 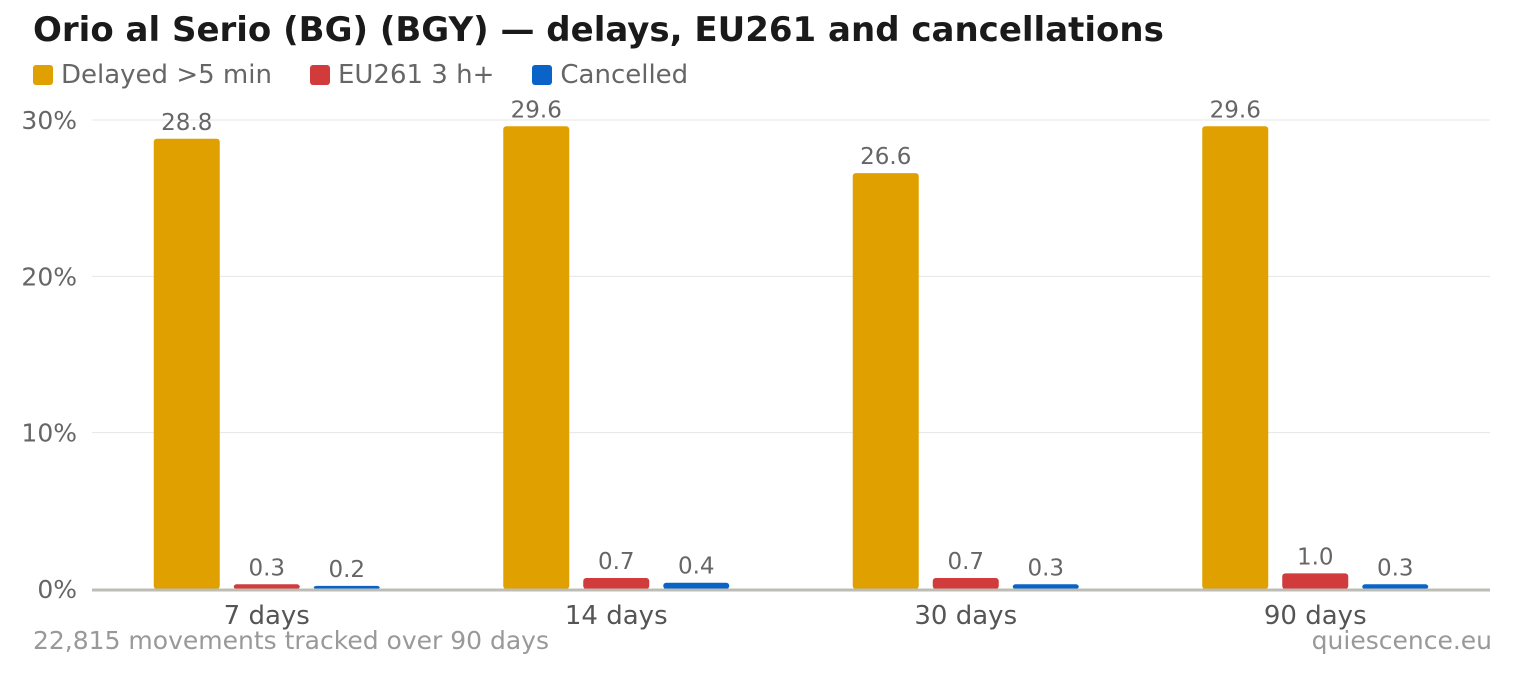 What do you see at coordinates (291, 640) in the screenshot?
I see `footer-note: 22,815 movements tracked over 90 days` at bounding box center [291, 640].